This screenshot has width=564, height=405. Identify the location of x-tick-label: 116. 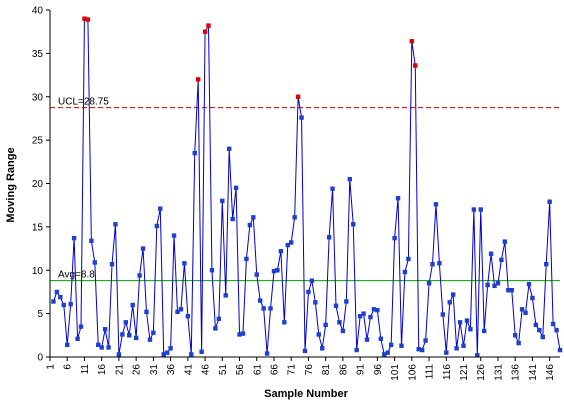
(447, 372).